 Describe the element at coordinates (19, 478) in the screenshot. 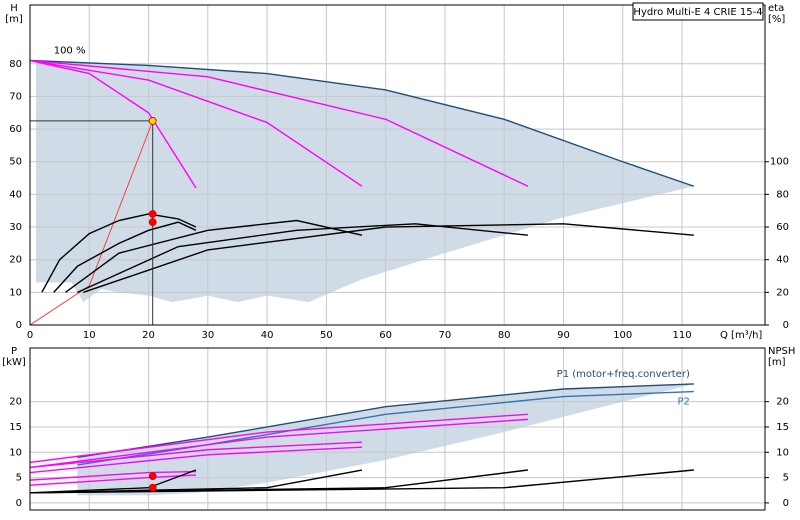

I see `y-tick-label: 5` at that location.